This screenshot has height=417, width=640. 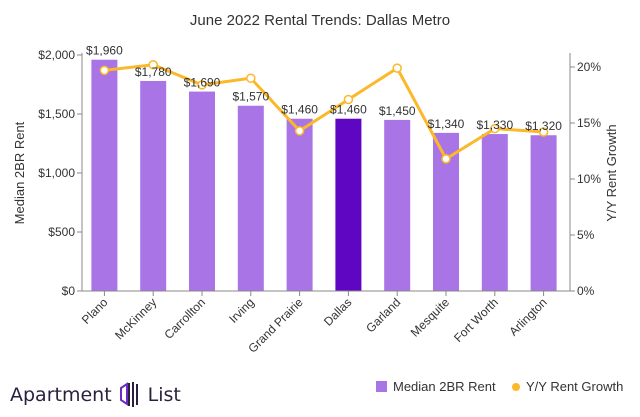 I want to click on growth-point-dallas, so click(x=348, y=99).